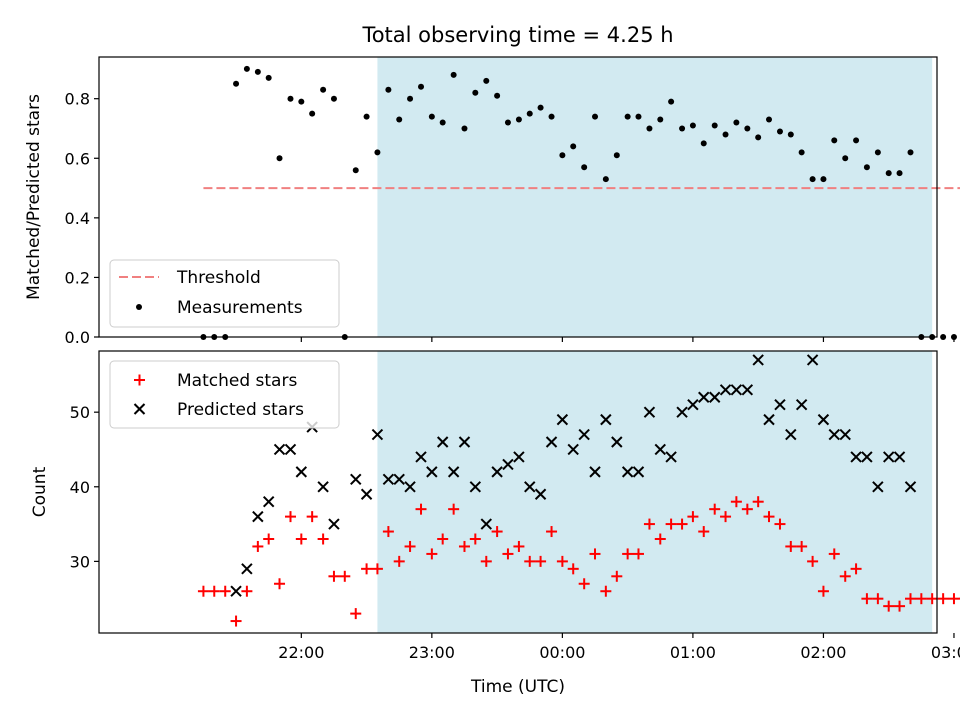 Image resolution: width=960 pixels, height=724 pixels. What do you see at coordinates (432, 652) in the screenshot?
I see `x-tick-label: 23:00` at bounding box center [432, 652].